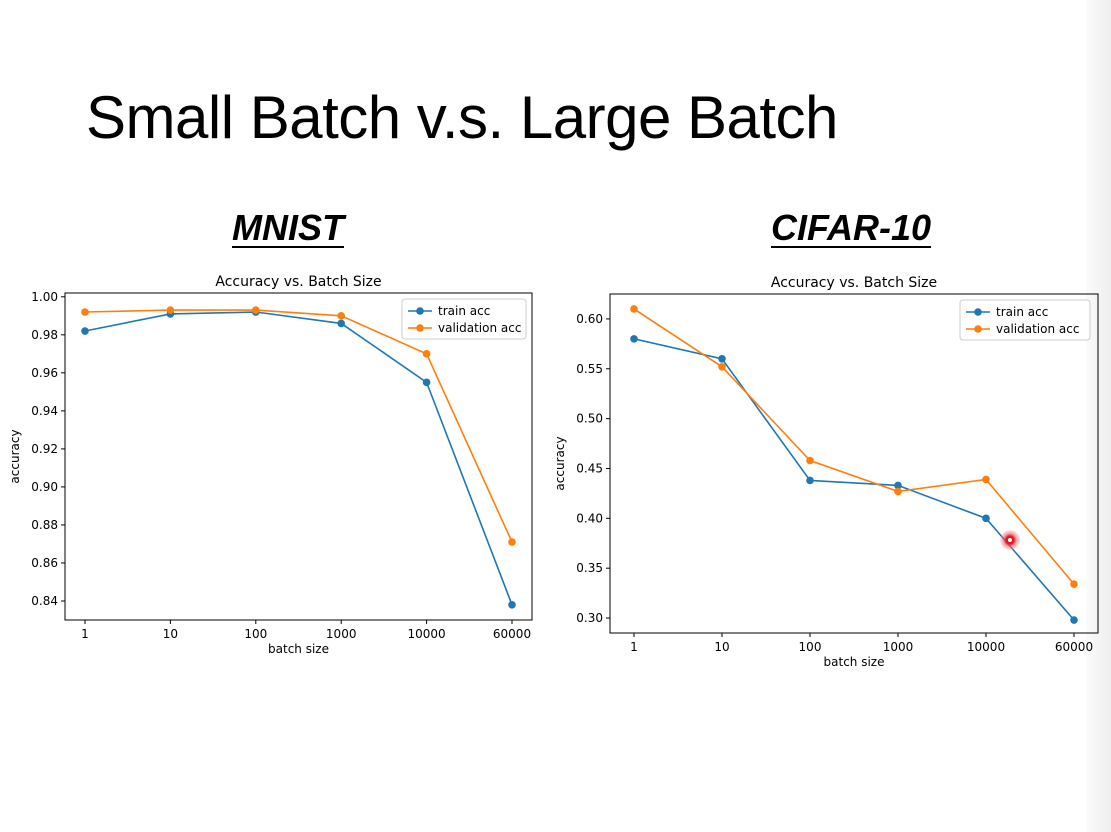 This screenshot has height=832, width=1111. What do you see at coordinates (462, 117) in the screenshot?
I see `slide-title: Small Batch v.s. Large Batch` at bounding box center [462, 117].